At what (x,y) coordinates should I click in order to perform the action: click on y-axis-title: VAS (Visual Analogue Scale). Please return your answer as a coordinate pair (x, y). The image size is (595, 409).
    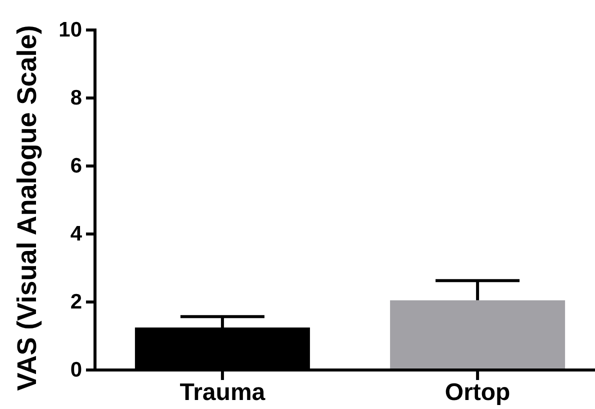
    Looking at the image, I should click on (27, 208).